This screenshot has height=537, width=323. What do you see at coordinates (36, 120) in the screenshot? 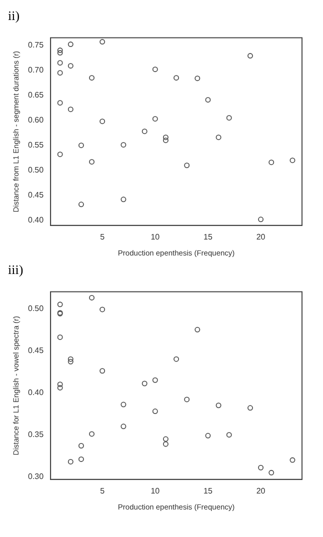
I see `y-tick-label: 0.60` at bounding box center [36, 120].